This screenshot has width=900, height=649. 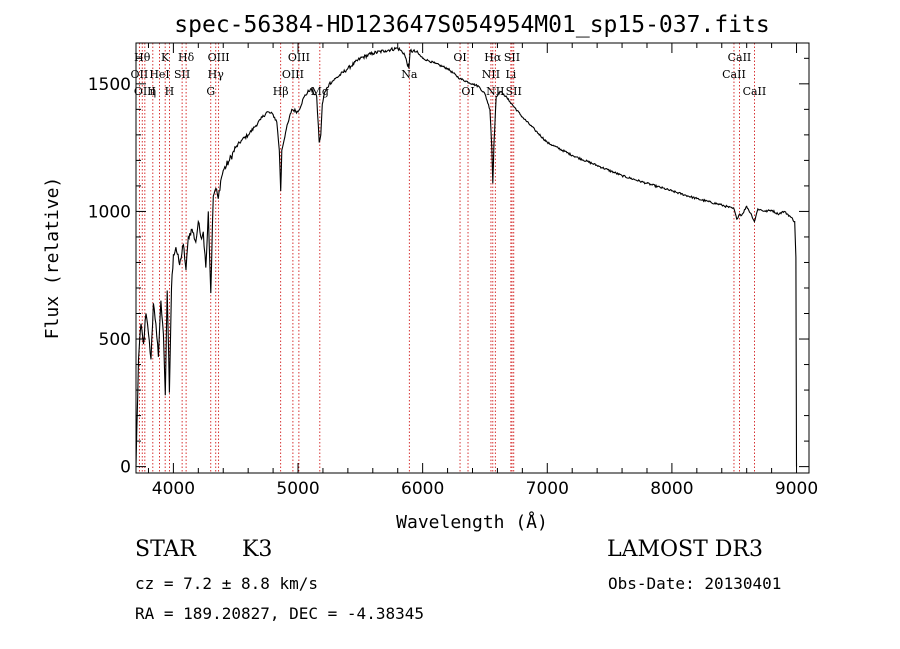 What do you see at coordinates (685, 549) in the screenshot?
I see `survey-name: LAMOST DR3` at bounding box center [685, 549].